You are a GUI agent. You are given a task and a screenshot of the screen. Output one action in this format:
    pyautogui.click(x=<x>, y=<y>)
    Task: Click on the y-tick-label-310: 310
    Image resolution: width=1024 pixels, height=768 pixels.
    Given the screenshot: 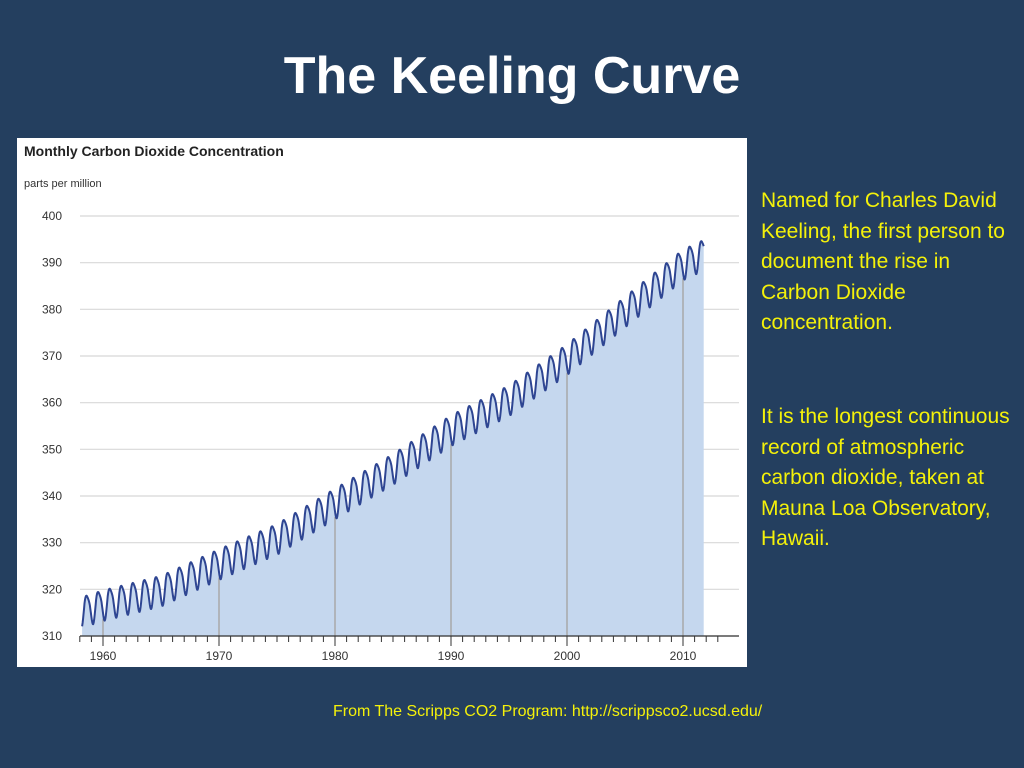 What is the action you would take?
    pyautogui.click(x=52, y=636)
    